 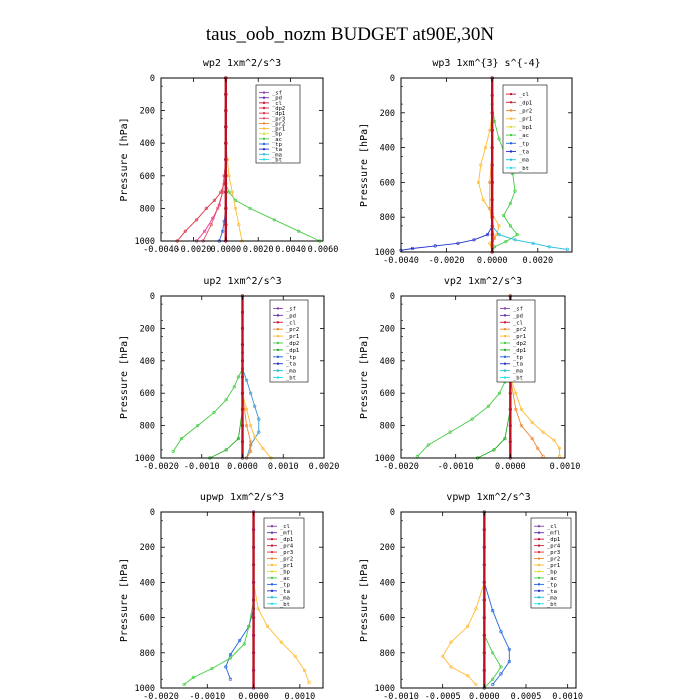 What do you see at coordinates (291, 309) in the screenshot?
I see `legend-label: _sf` at bounding box center [291, 309].